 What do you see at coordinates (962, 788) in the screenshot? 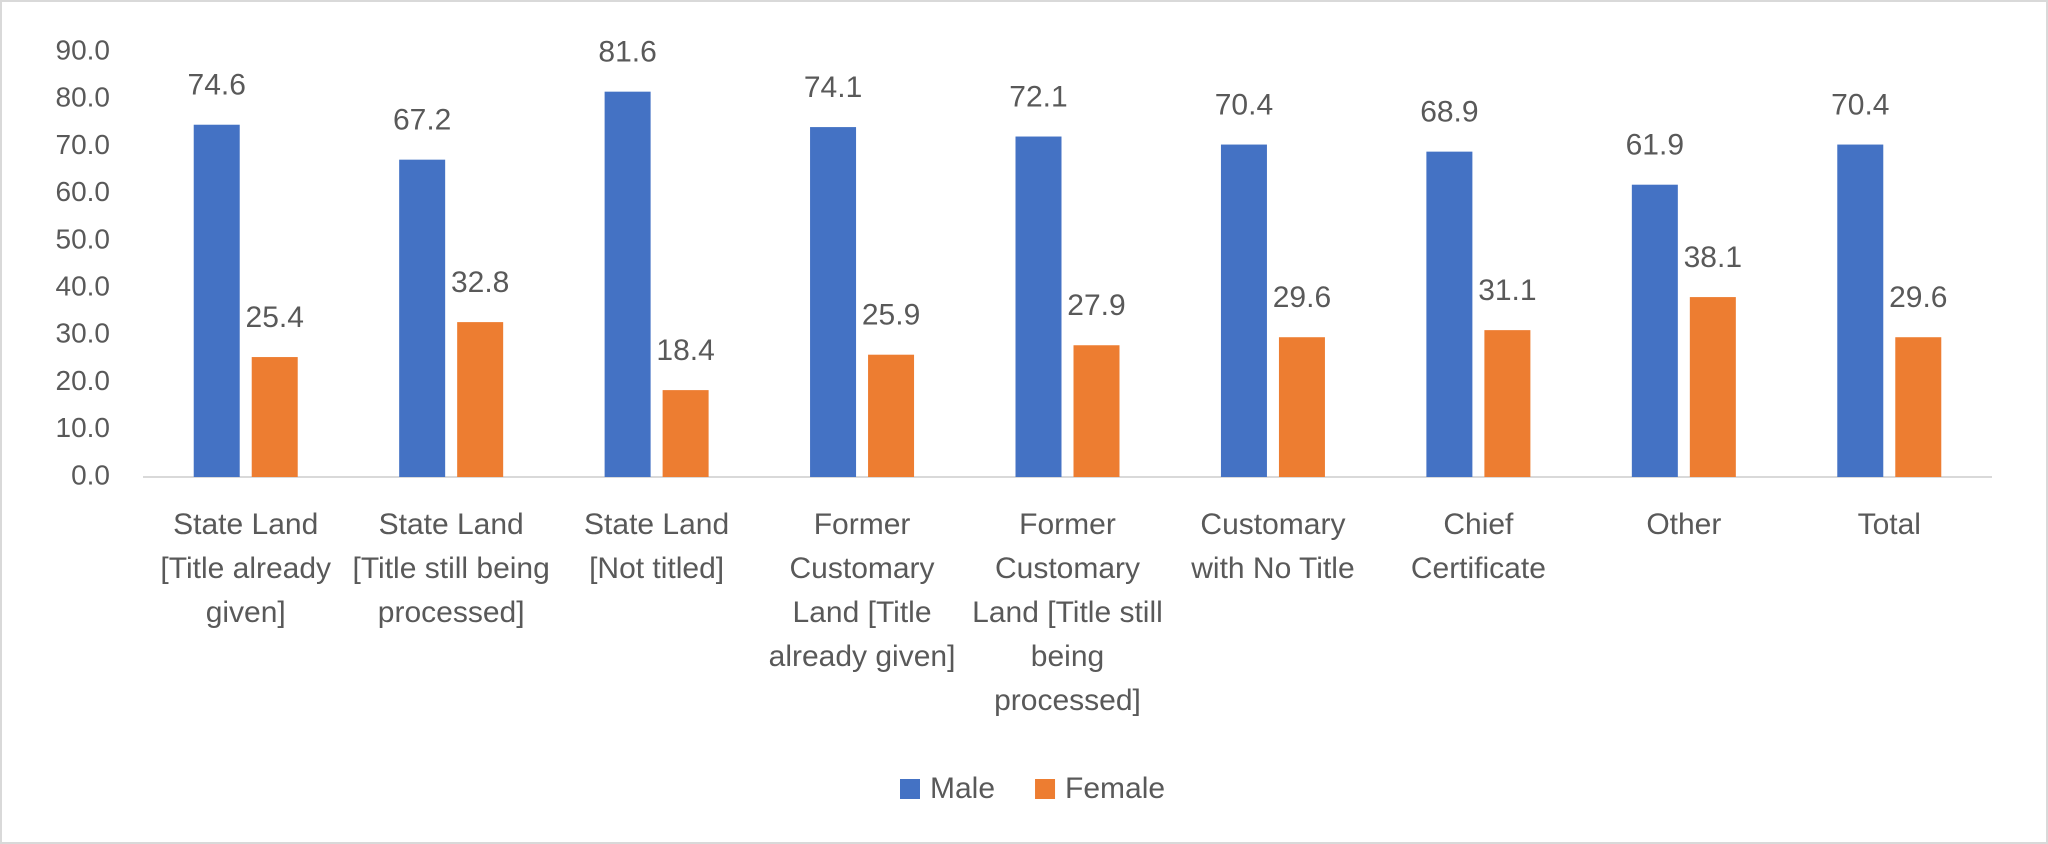
I see `legend-label: Male` at bounding box center [962, 788].